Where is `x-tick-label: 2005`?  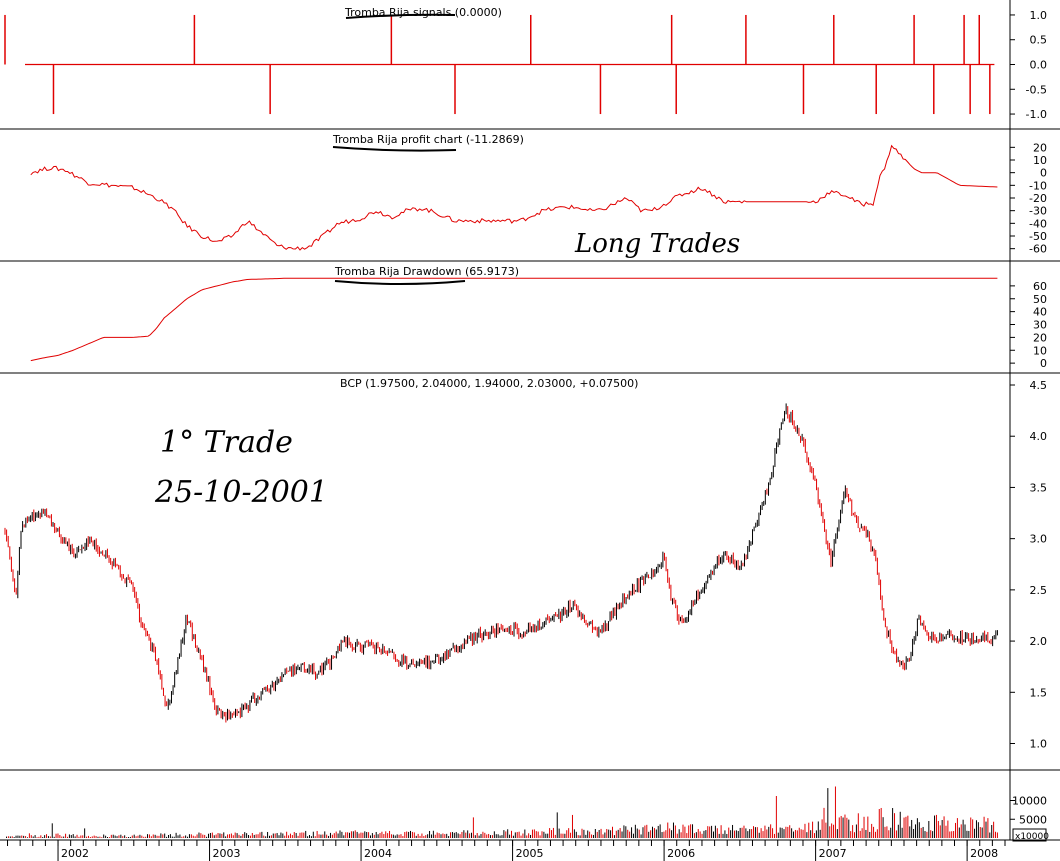 x-tick-label: 2005 is located at coordinates (530, 853).